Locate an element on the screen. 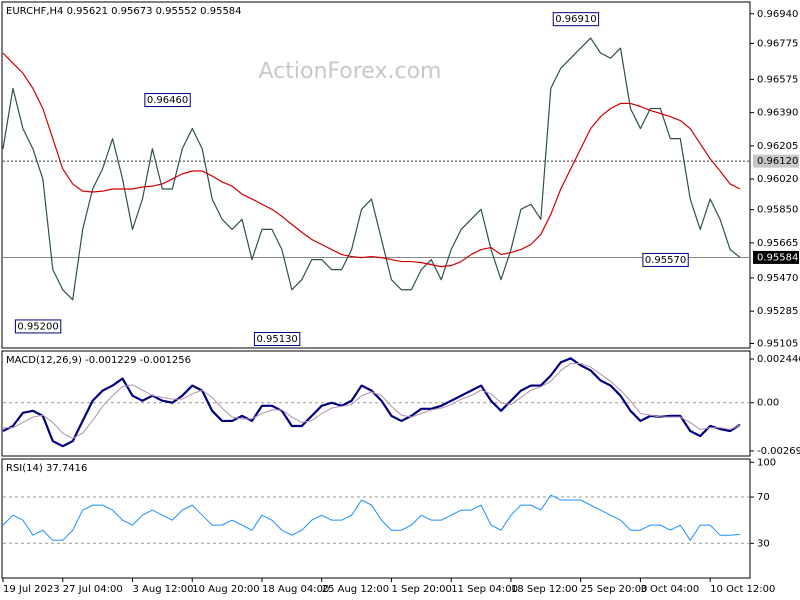  price-label: 0.95130 is located at coordinates (277, 339).